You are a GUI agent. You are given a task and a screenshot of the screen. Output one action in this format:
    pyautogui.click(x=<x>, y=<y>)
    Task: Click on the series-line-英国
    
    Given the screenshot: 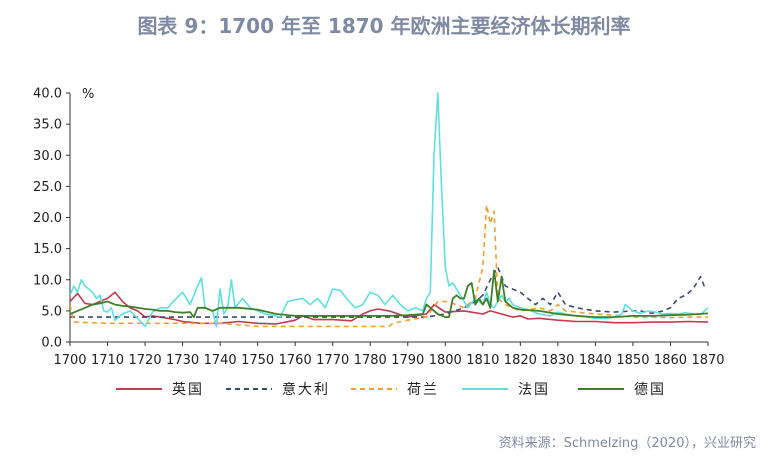 What is the action you would take?
    pyautogui.click(x=389, y=308)
    